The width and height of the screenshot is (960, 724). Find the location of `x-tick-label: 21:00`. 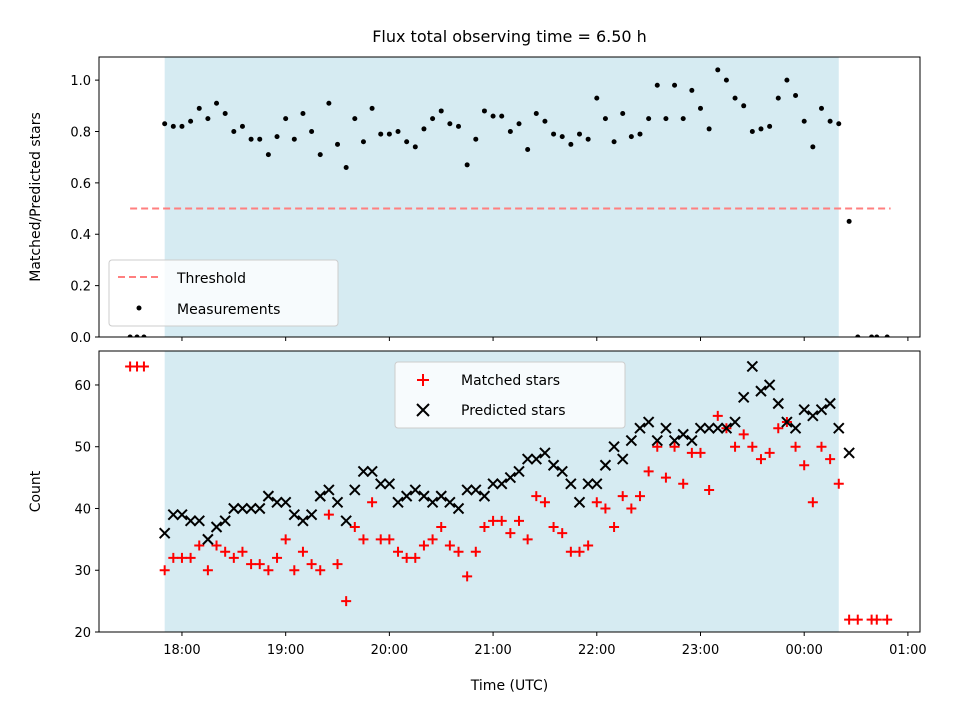

x-tick-label: 21:00 is located at coordinates (492, 650).